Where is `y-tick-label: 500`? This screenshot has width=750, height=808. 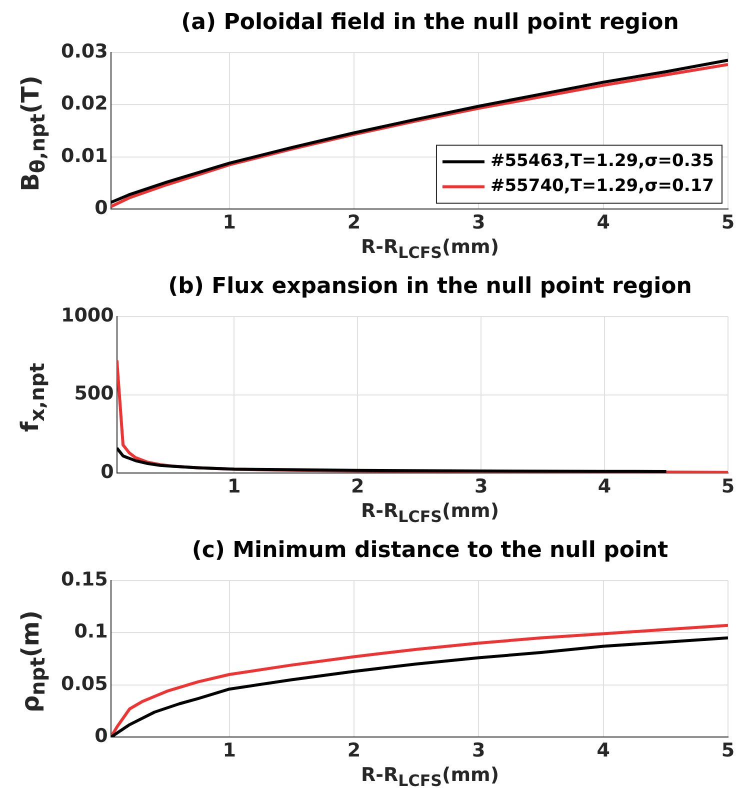
y-tick-label: 500 is located at coordinates (94, 393).